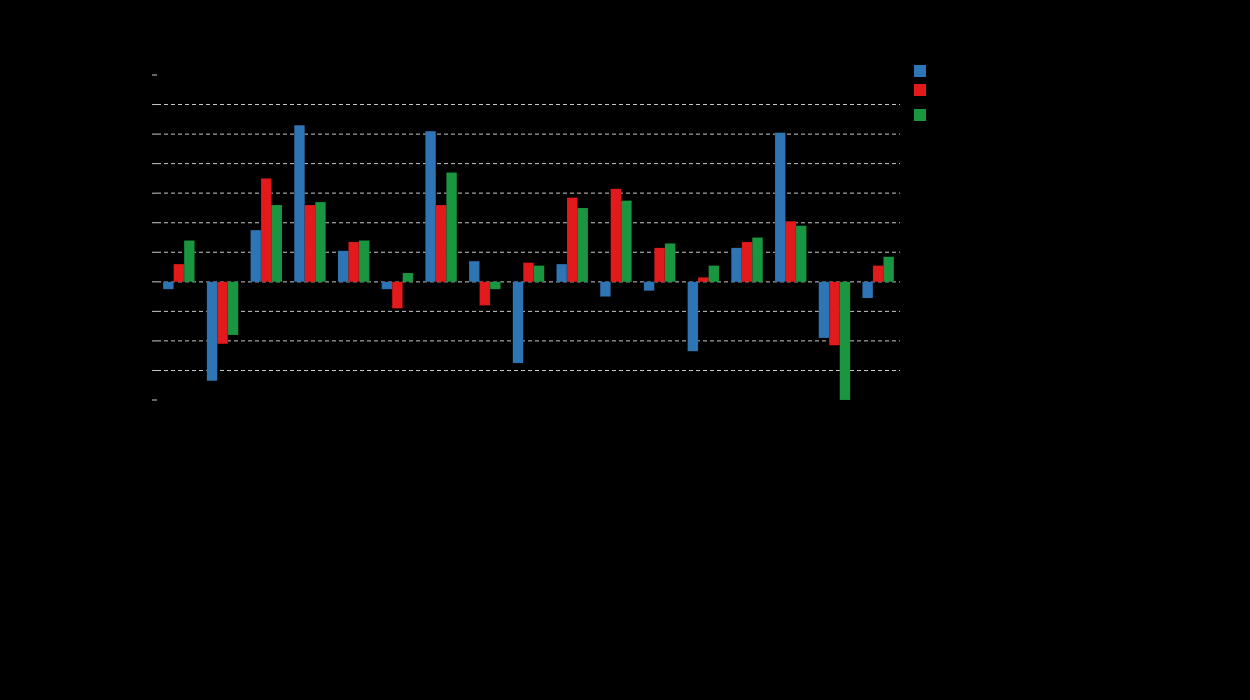  Describe the element at coordinates (868, 424) in the screenshot. I see `x-tick-label: Totalt` at that location.